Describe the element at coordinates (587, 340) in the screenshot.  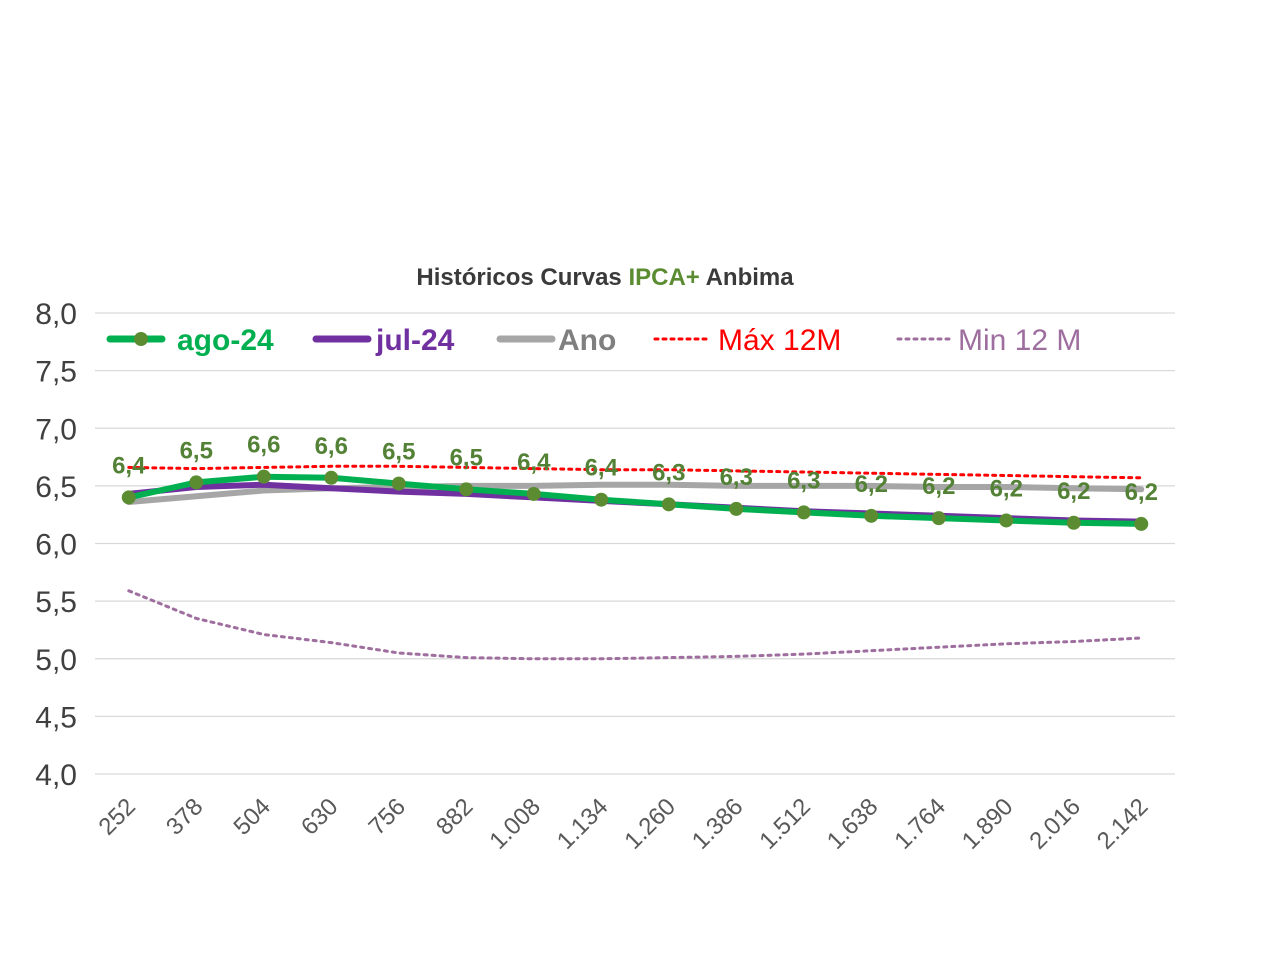
I see `legend-label: Ano` at that location.